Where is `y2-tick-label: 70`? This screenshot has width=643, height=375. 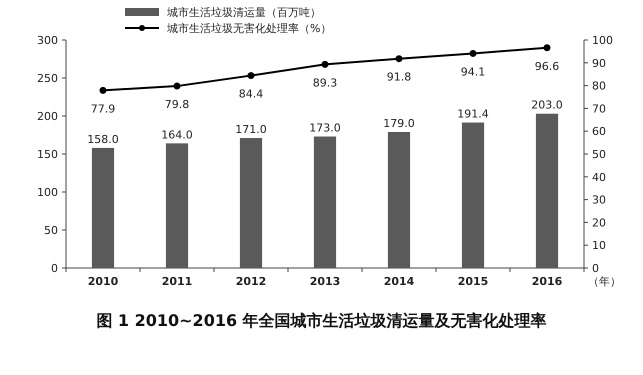 y2-tick-label: 70 is located at coordinates (599, 109).